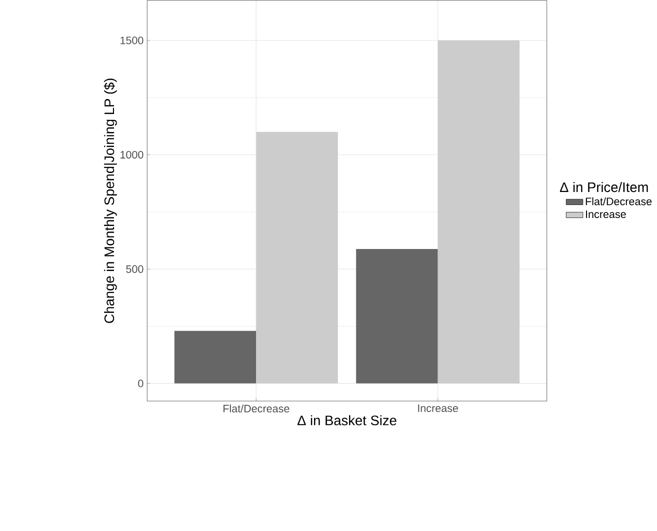 Image resolution: width=657 pixels, height=531 pixels. What do you see at coordinates (604, 187) in the screenshot?
I see `legend-title: Δ in Price/Item` at bounding box center [604, 187].